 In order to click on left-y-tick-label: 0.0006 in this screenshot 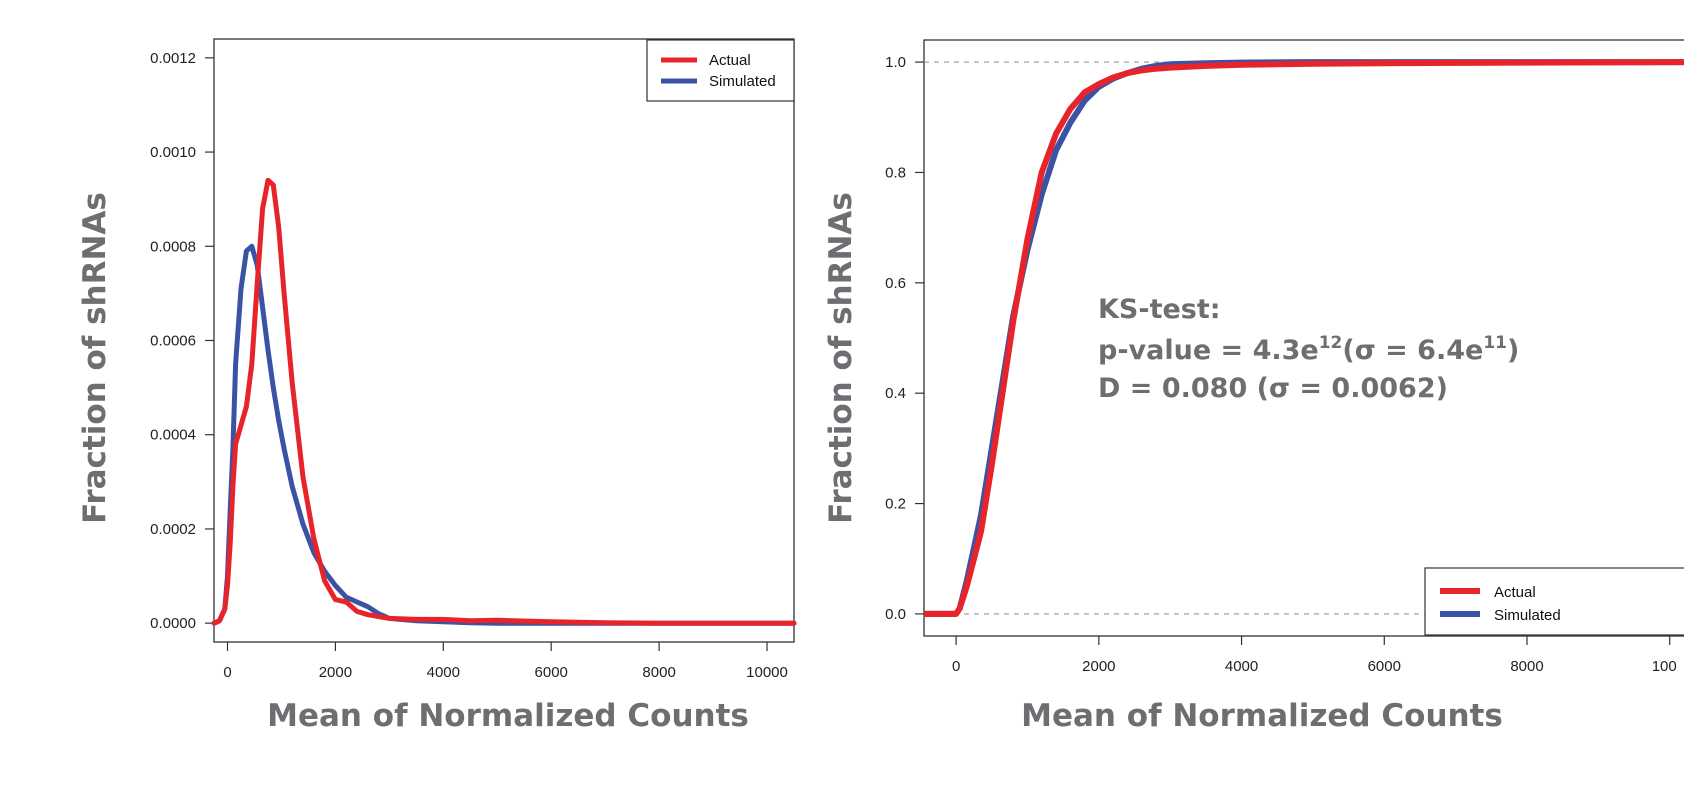, I will do `click(173, 341)`.